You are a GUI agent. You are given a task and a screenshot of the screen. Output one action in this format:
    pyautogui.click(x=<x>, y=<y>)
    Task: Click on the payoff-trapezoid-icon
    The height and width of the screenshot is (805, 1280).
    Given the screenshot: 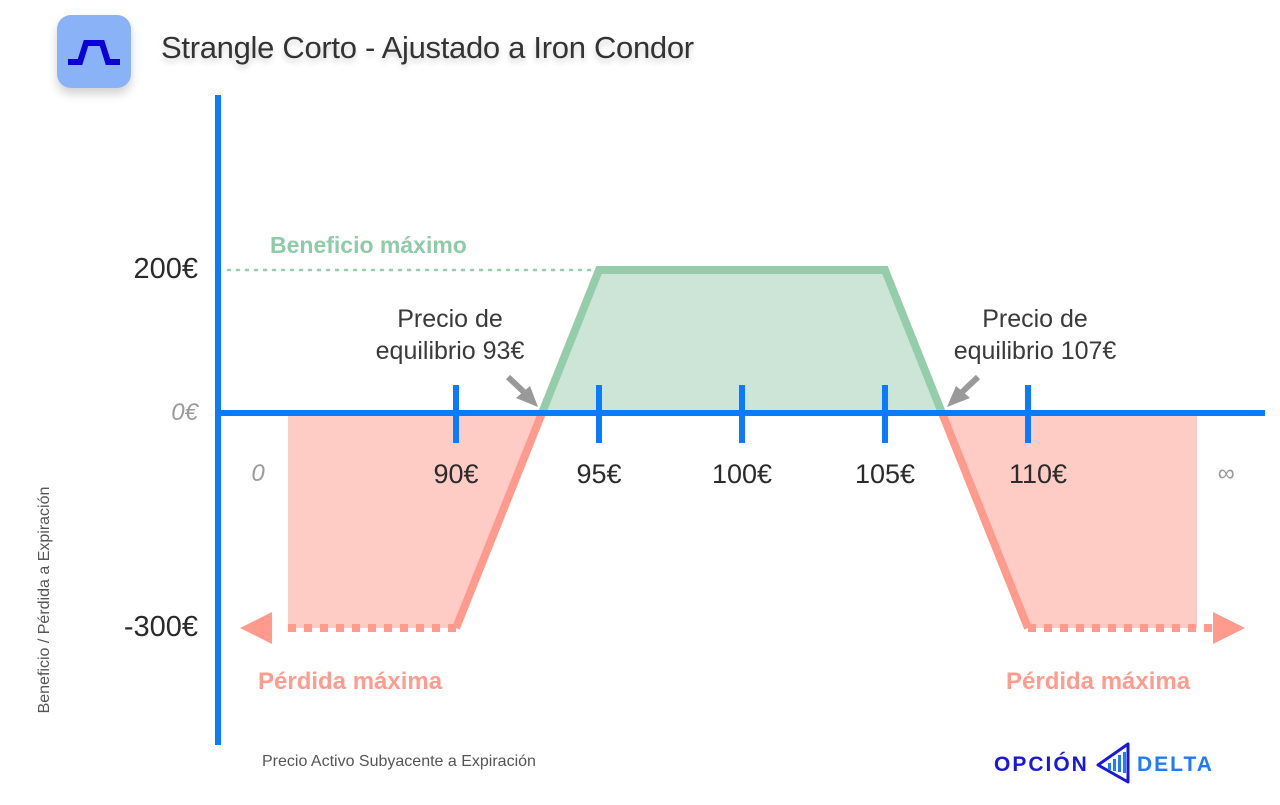 What is the action you would take?
    pyautogui.click(x=94, y=52)
    